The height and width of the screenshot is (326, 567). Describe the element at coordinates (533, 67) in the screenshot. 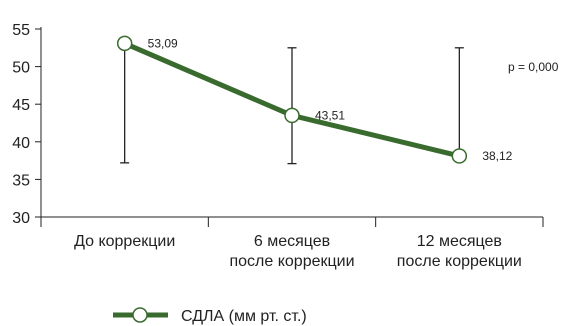

I see `p-value-annotation: p = 0,000` at that location.